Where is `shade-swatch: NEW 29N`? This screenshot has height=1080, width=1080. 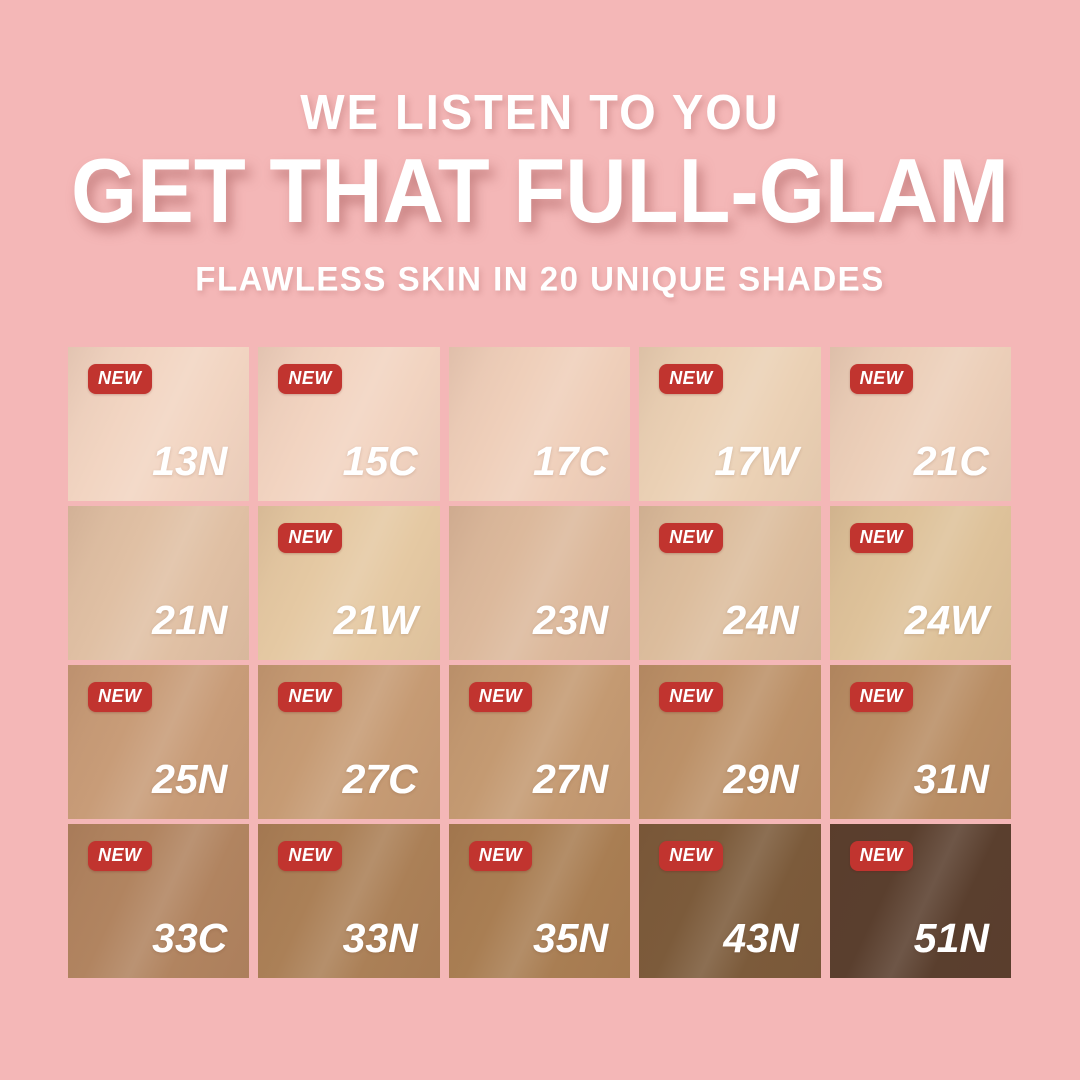 shade-swatch: NEW 29N is located at coordinates (730, 742).